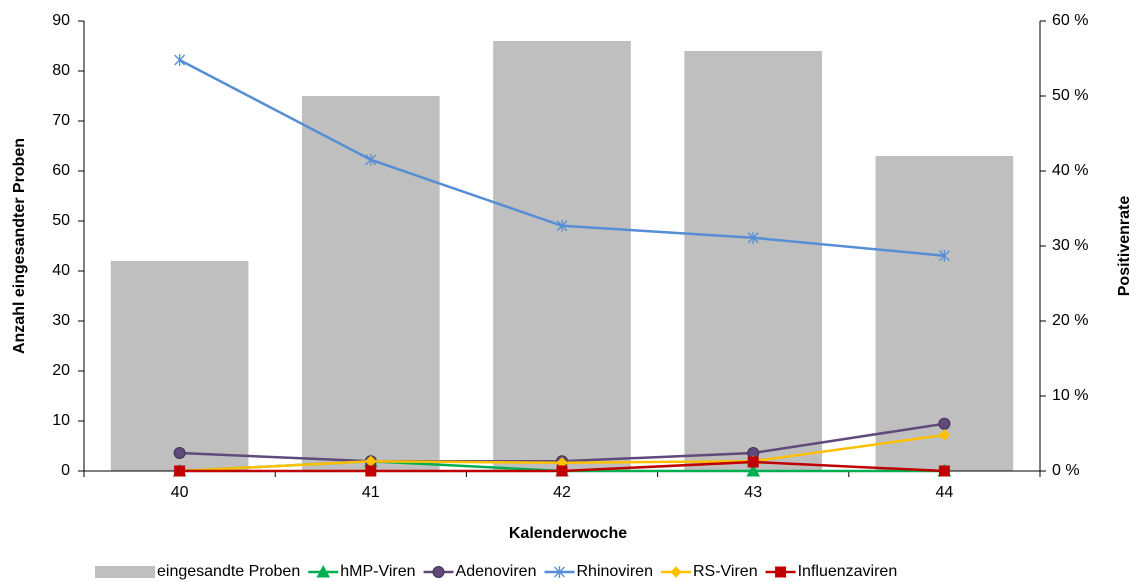 The height and width of the screenshot is (582, 1137). What do you see at coordinates (1070, 320) in the screenshot?
I see `y2-tick-label: 20 %` at bounding box center [1070, 320].